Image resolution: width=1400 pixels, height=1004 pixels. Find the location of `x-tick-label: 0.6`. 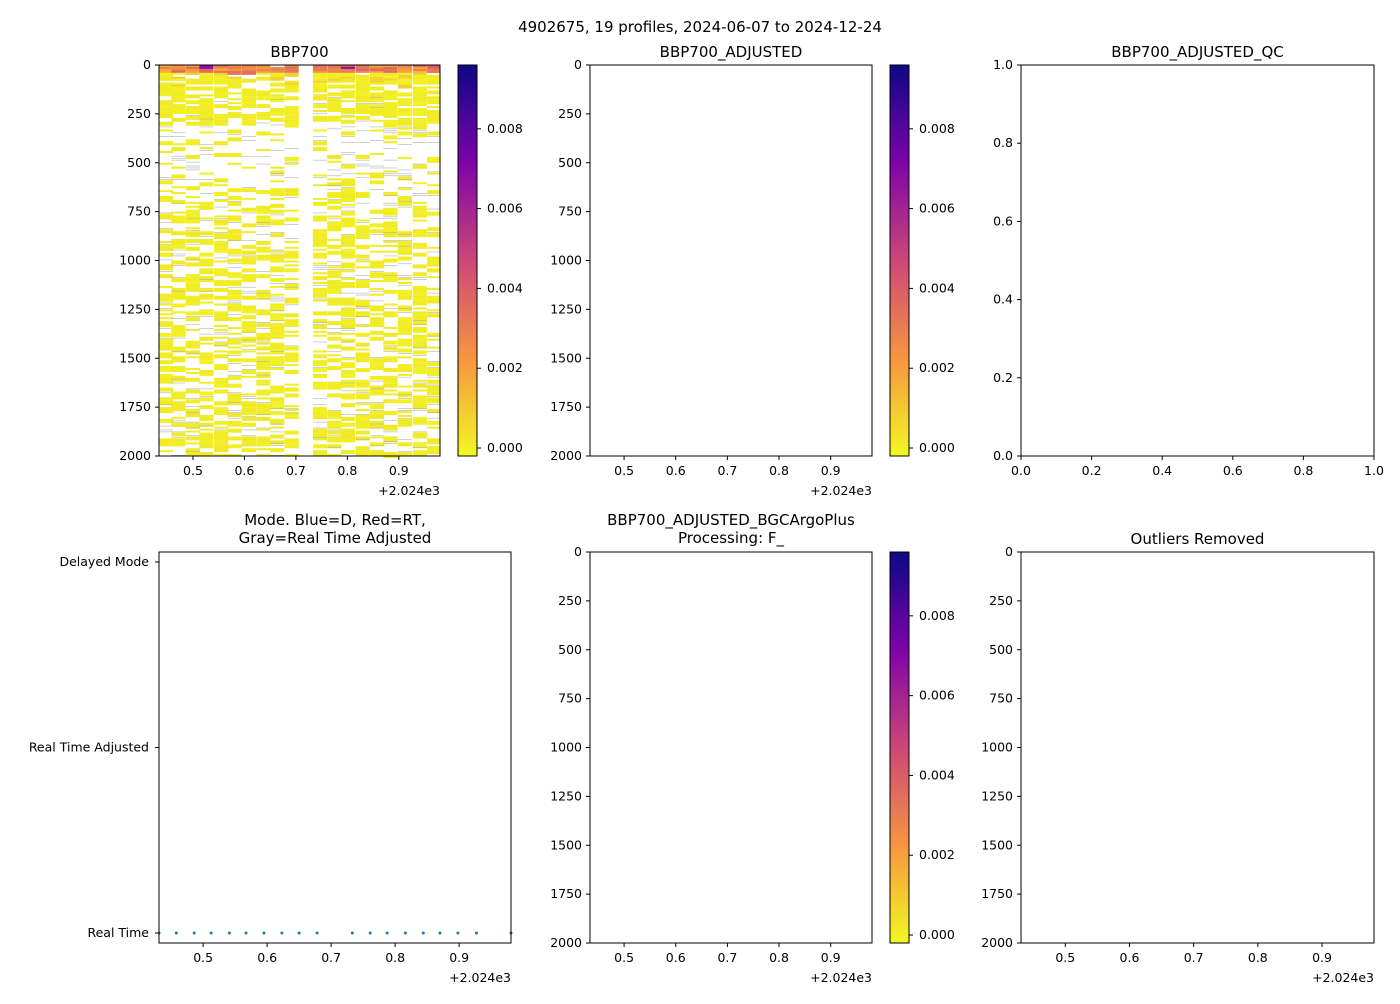

x-tick-label: 0.6 is located at coordinates (676, 957).